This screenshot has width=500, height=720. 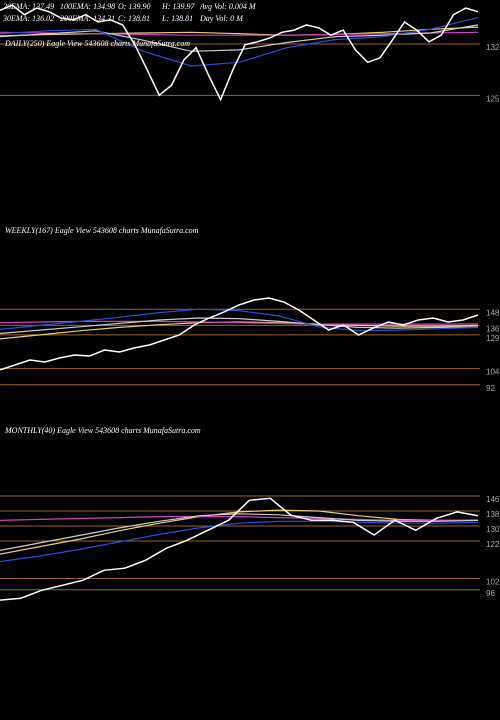 I want to click on y-tick-label: 138, so click(x=493, y=514).